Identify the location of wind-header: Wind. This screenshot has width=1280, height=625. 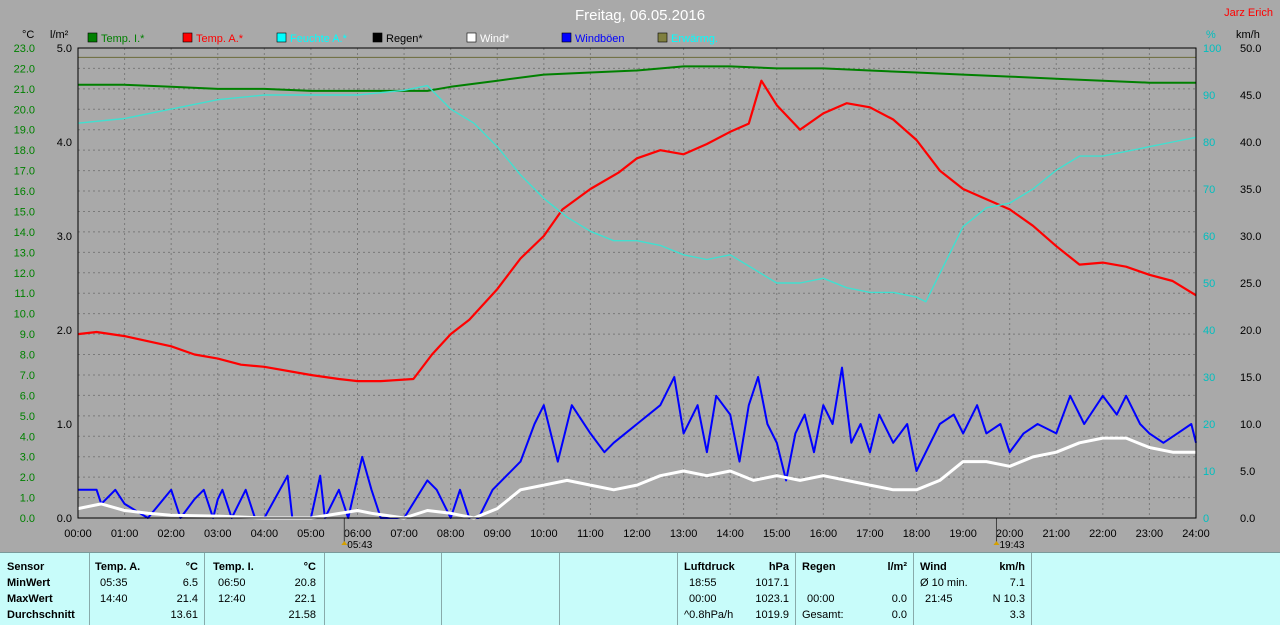
(933, 567).